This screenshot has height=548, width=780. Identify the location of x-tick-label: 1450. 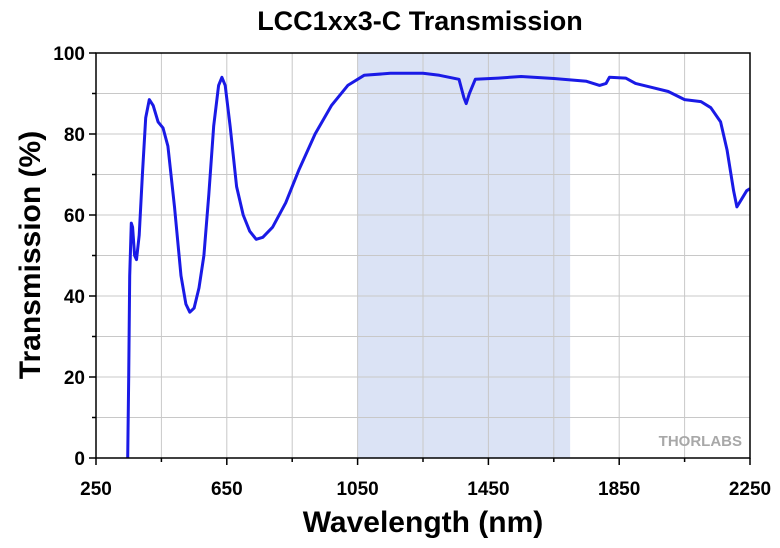
(488, 489).